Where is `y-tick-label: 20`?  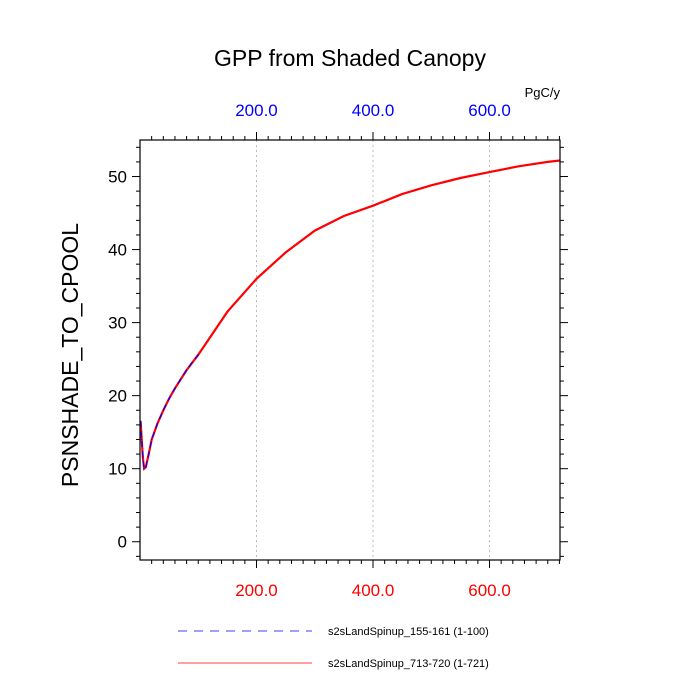 y-tick-label: 20 is located at coordinates (117, 396).